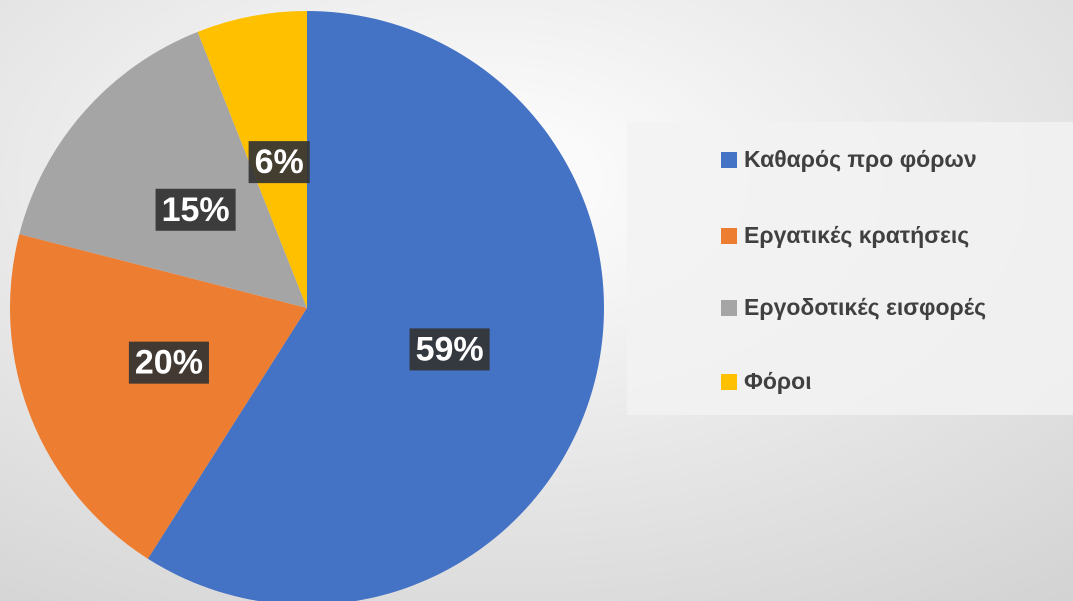  I want to click on legend-label: Εργοδοτικές εισφορές, so click(865, 307).